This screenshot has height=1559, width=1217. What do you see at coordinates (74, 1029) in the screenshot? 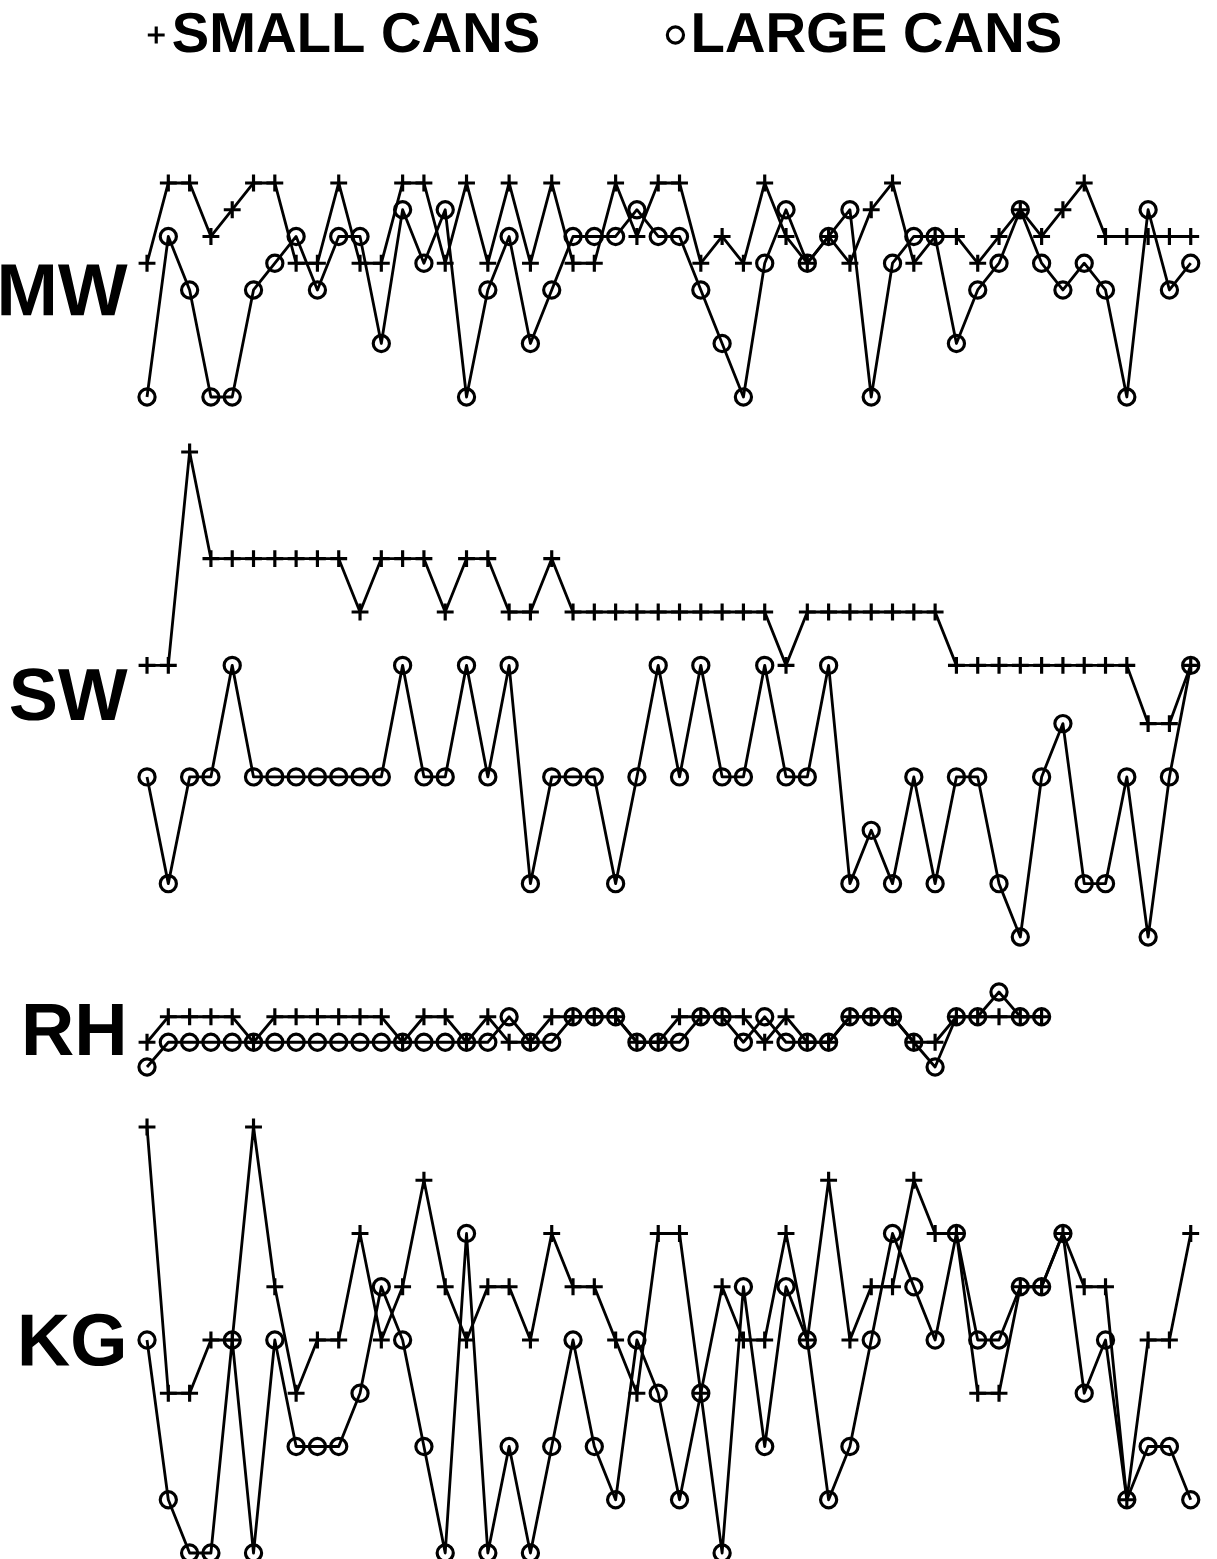
I see `y-axis-title: RH` at bounding box center [74, 1029].